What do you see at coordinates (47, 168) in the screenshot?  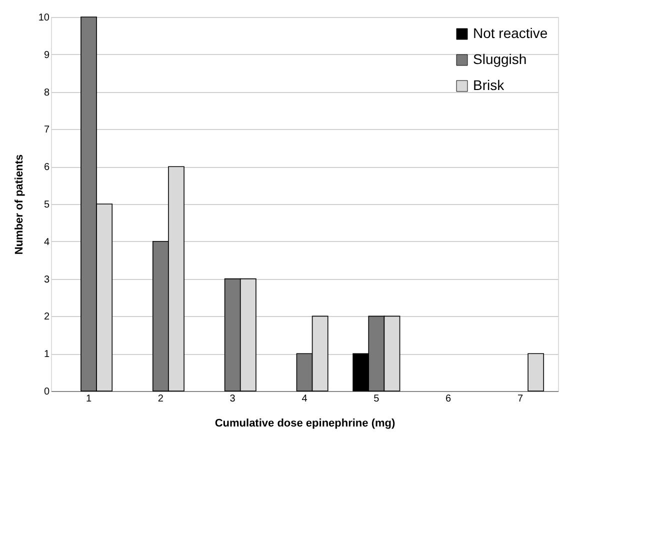 I see `y-tick-label: 6` at bounding box center [47, 168].